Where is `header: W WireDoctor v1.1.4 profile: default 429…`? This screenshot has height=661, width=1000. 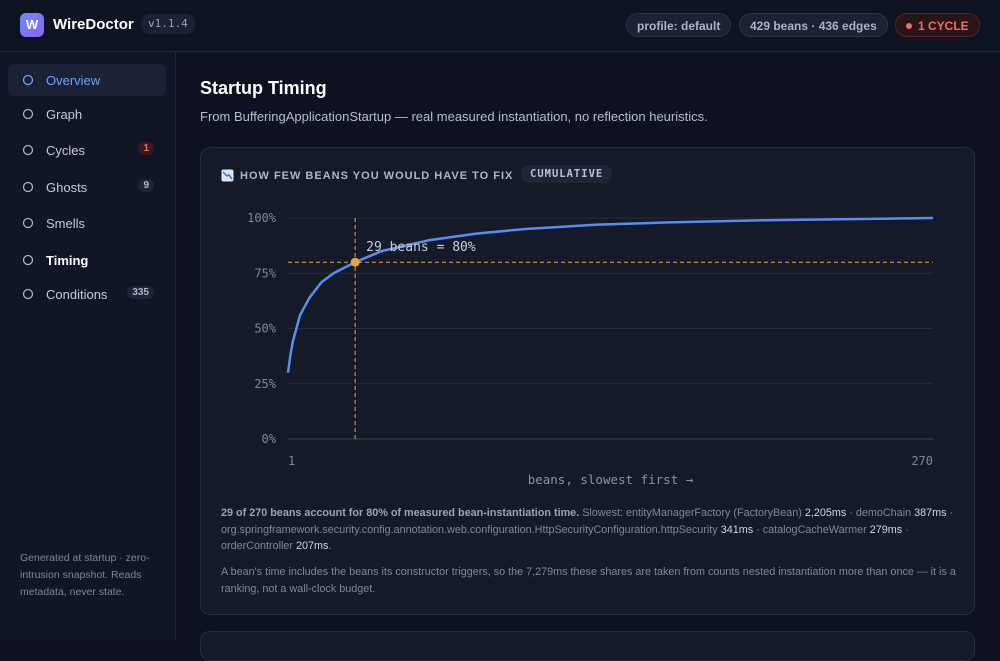 header: W WireDoctor v1.1.4 profile: default 429… is located at coordinates (500, 26).